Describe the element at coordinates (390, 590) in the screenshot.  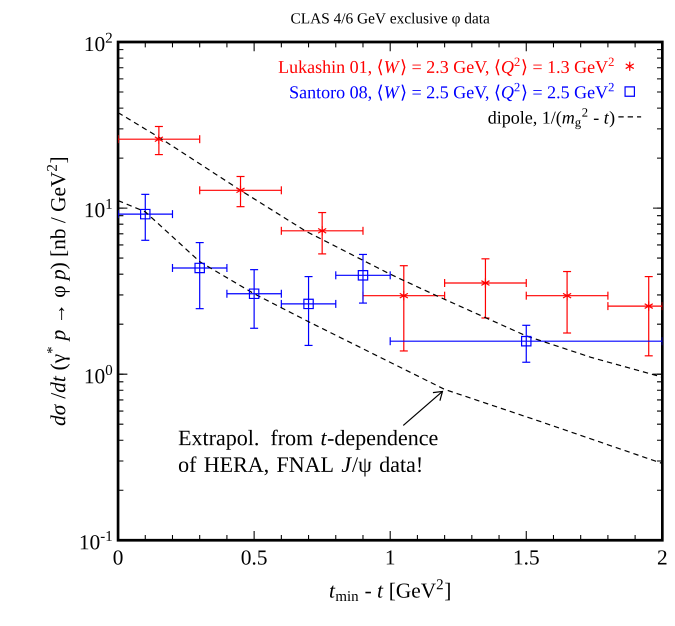
I see `x-axis-title: t$_{min}$ - t [GeV$^{2}$]` at that location.